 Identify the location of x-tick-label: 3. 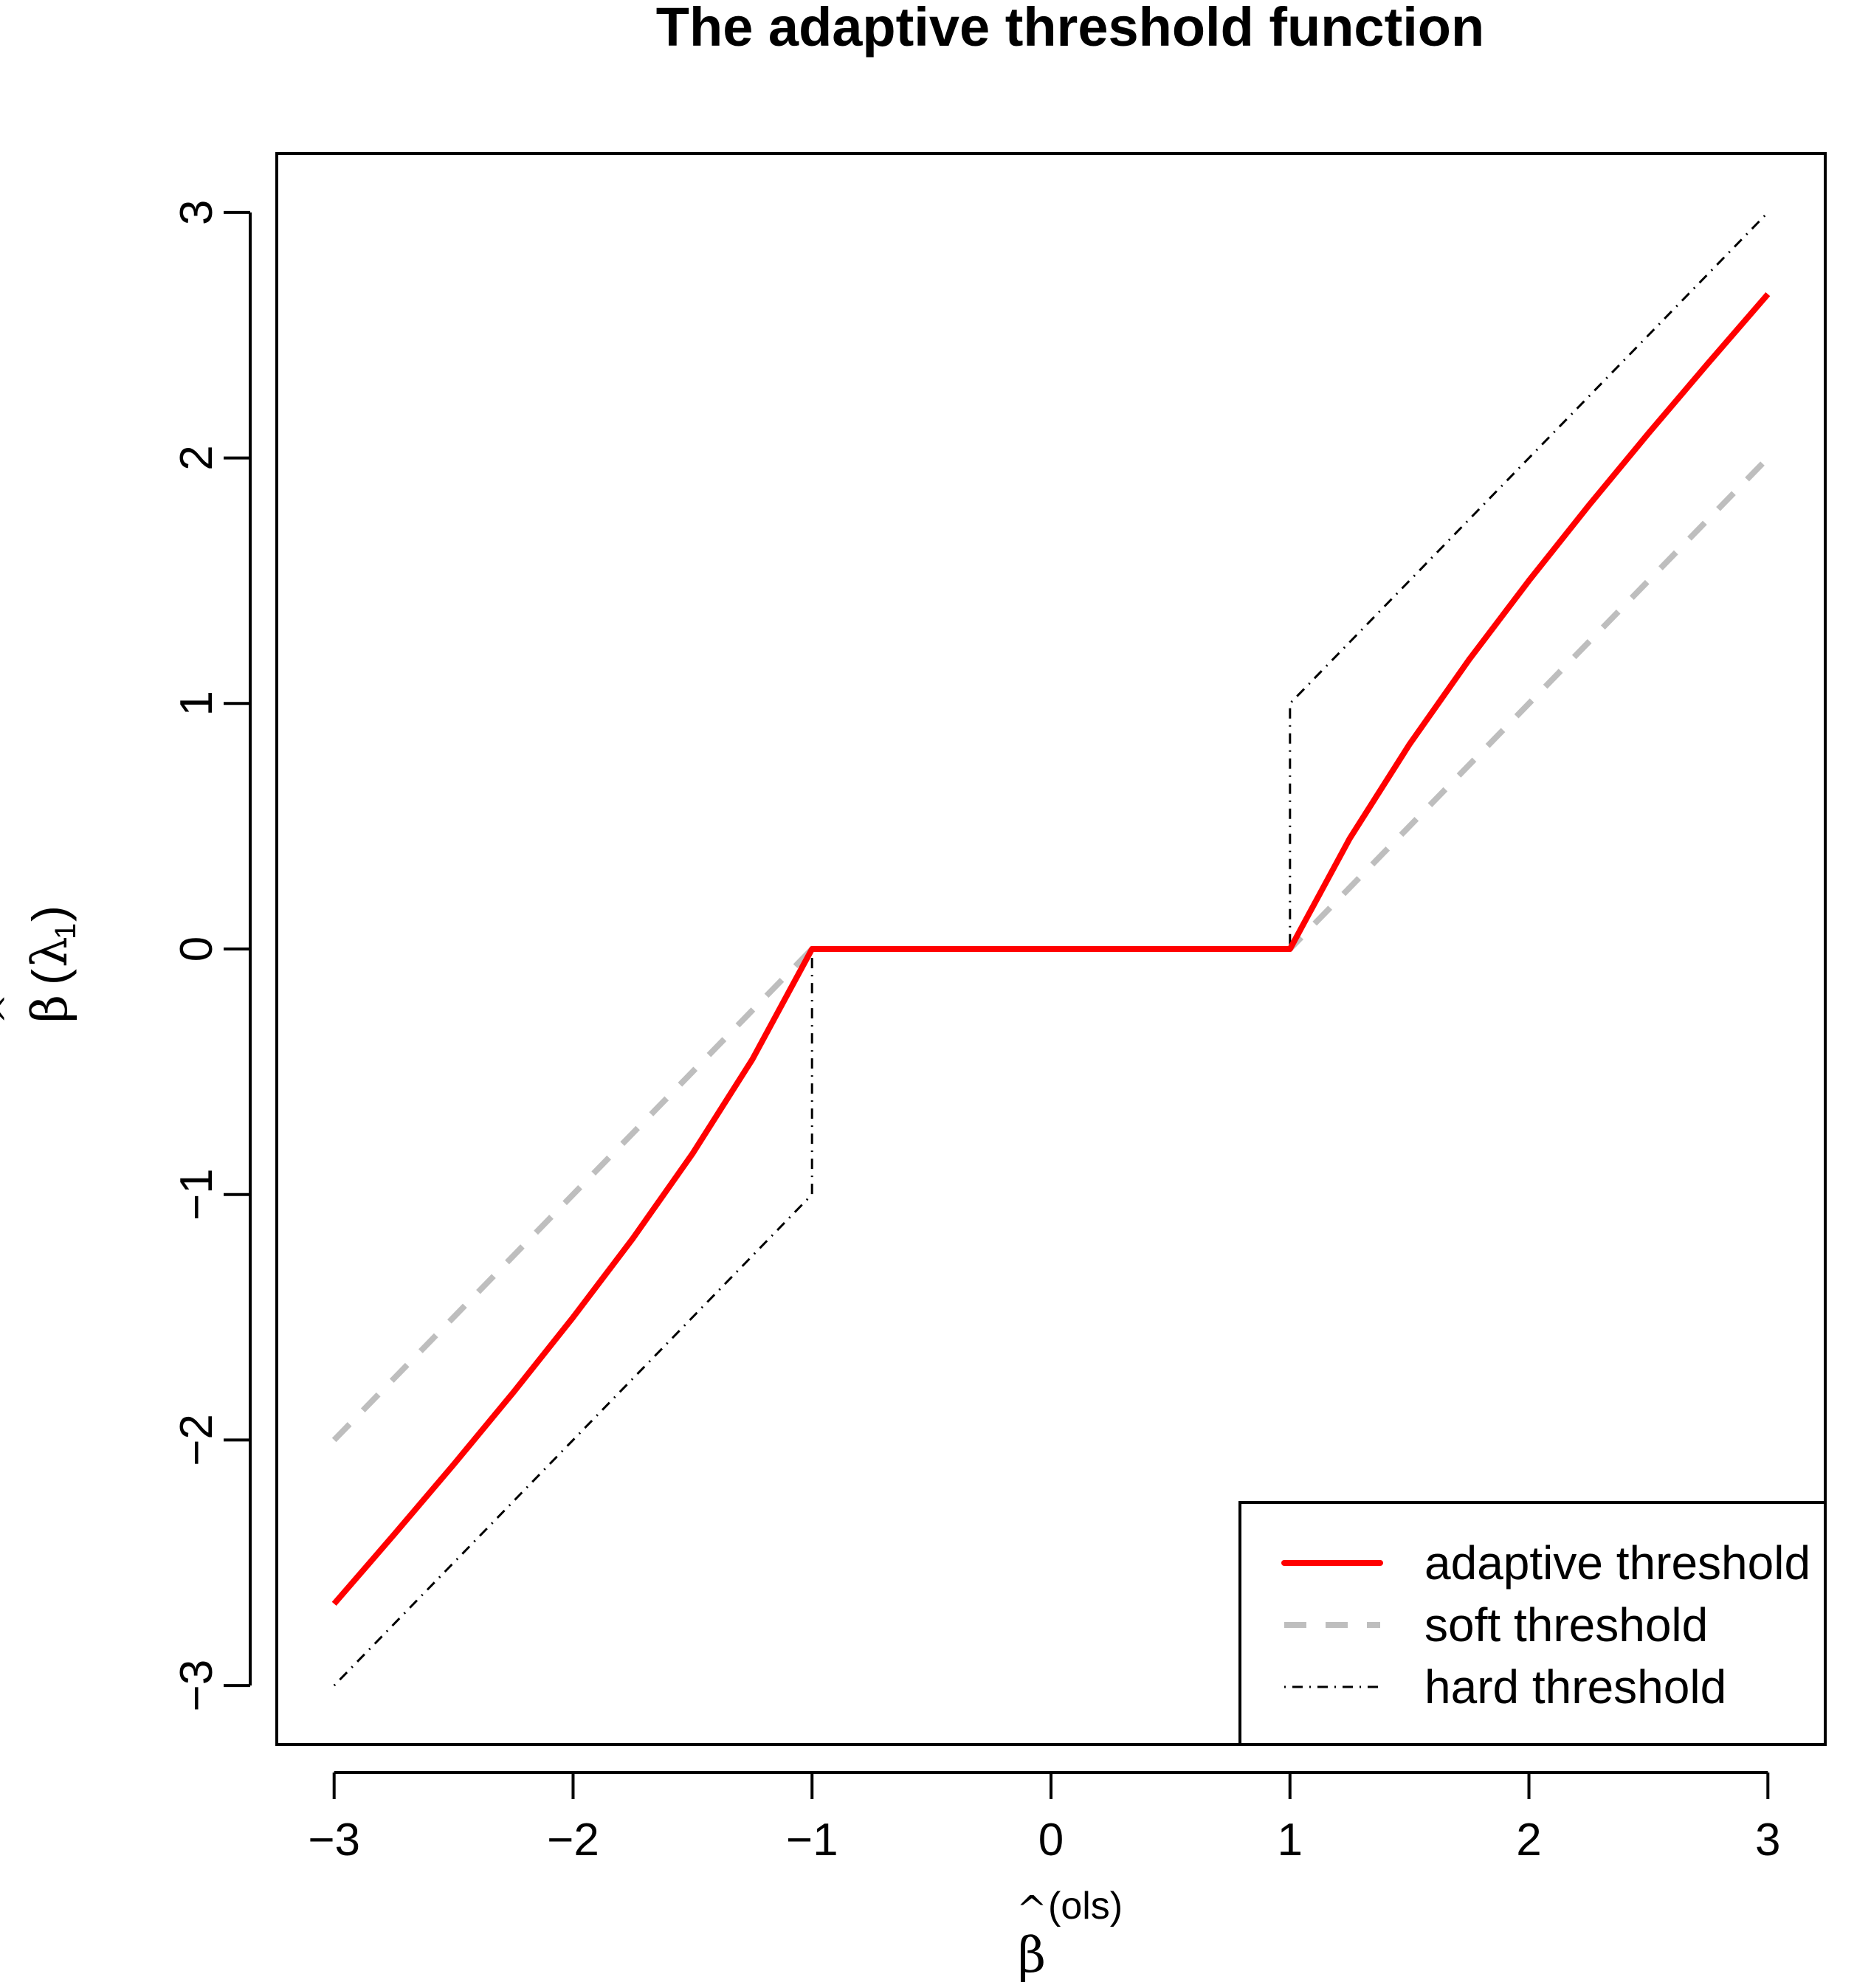
(1768, 1840).